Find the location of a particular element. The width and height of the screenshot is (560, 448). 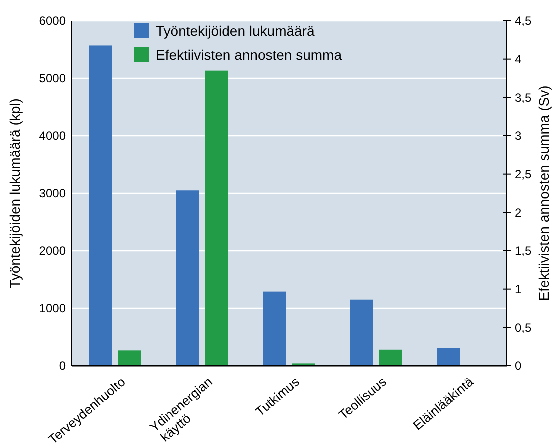

legend-label: Työntekijöiden lukumäärä is located at coordinates (235, 30).